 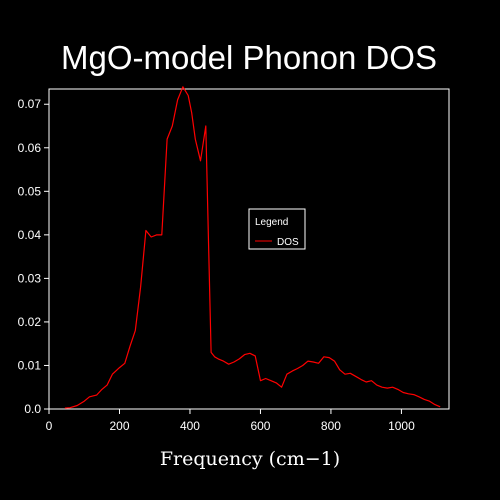 I want to click on legend-title: Legend, so click(x=271, y=222).